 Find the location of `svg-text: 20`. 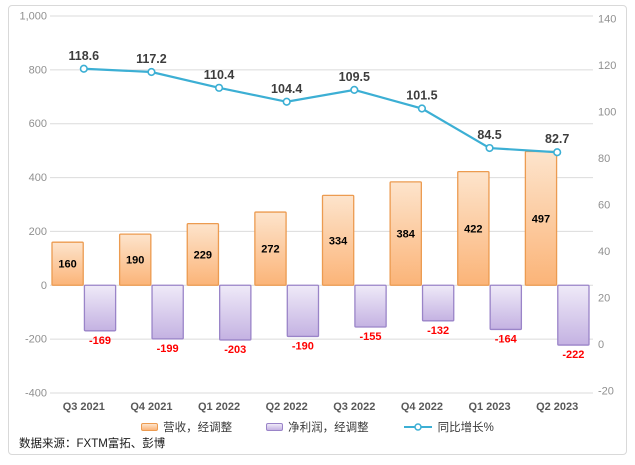

svg-text: 20 is located at coordinates (604, 299).